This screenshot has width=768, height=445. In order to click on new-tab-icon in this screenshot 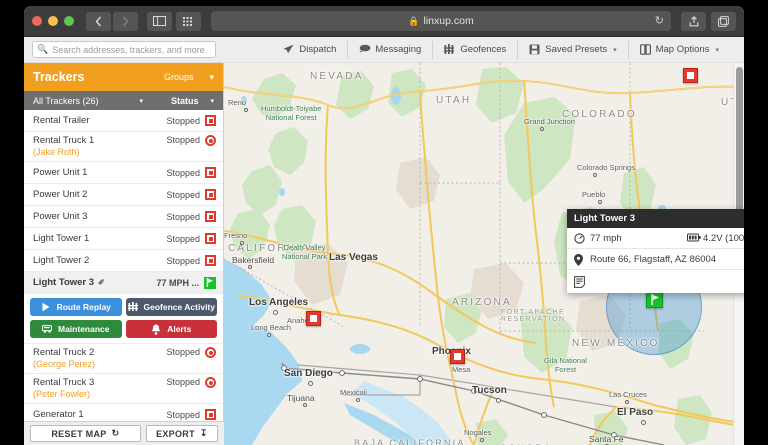, I will do `click(723, 21)`.